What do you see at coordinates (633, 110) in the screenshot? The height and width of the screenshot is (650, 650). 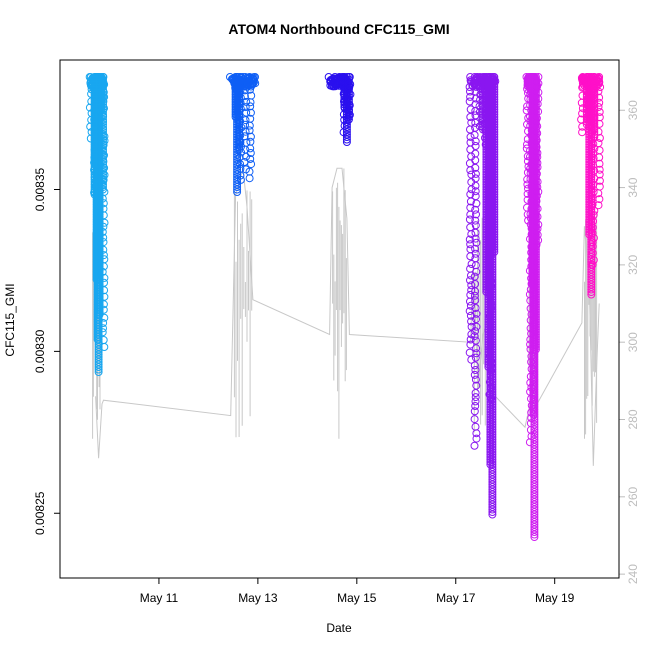 I see `y-tick-label-right: 360` at bounding box center [633, 110].